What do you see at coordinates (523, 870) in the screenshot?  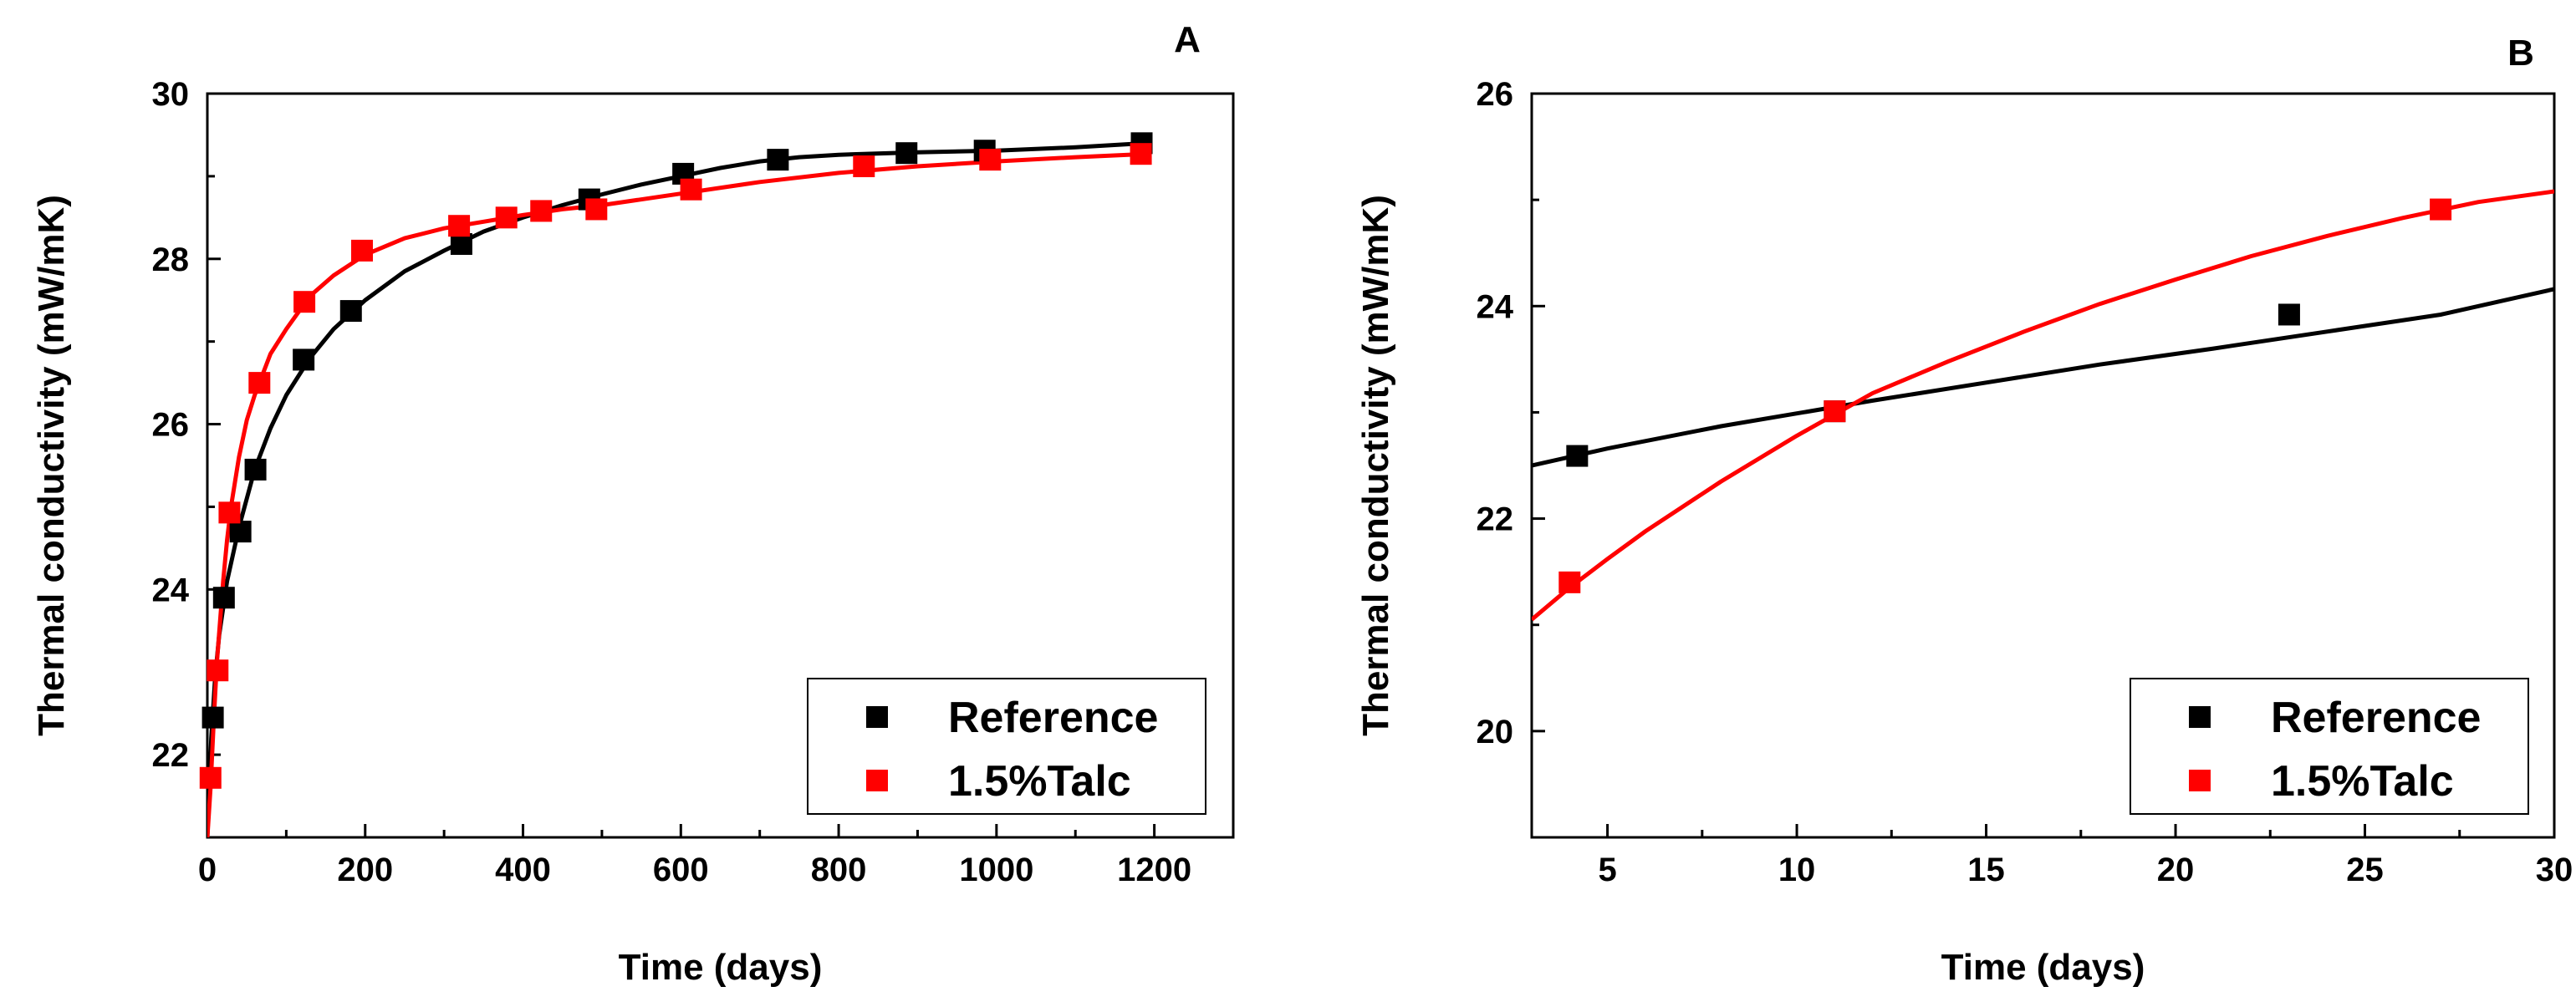 I see `x-tick-label: 400` at bounding box center [523, 870].